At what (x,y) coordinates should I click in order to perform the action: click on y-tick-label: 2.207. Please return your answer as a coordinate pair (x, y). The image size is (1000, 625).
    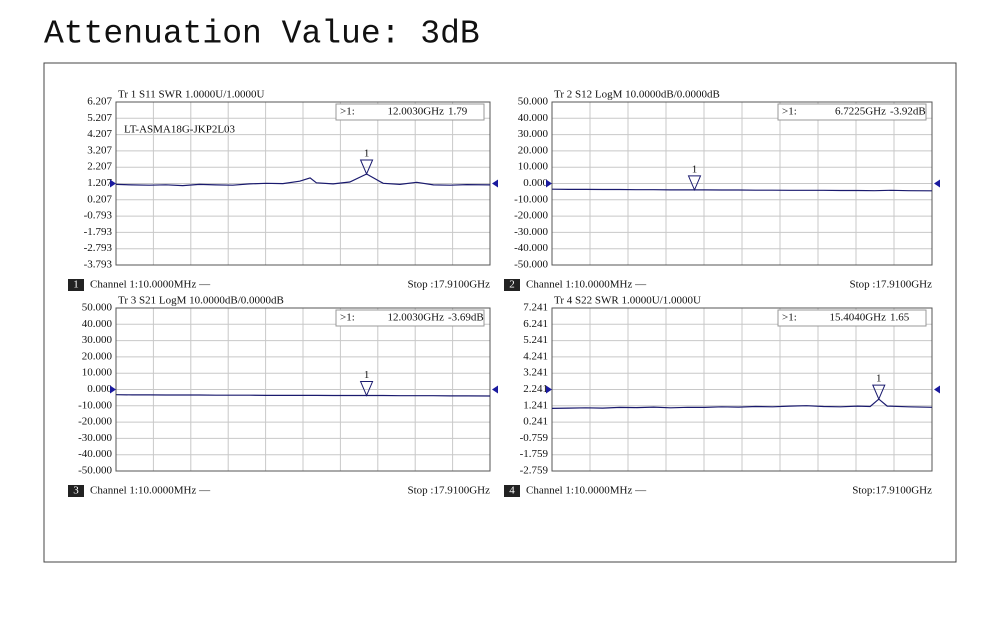
    Looking at the image, I should click on (99, 167).